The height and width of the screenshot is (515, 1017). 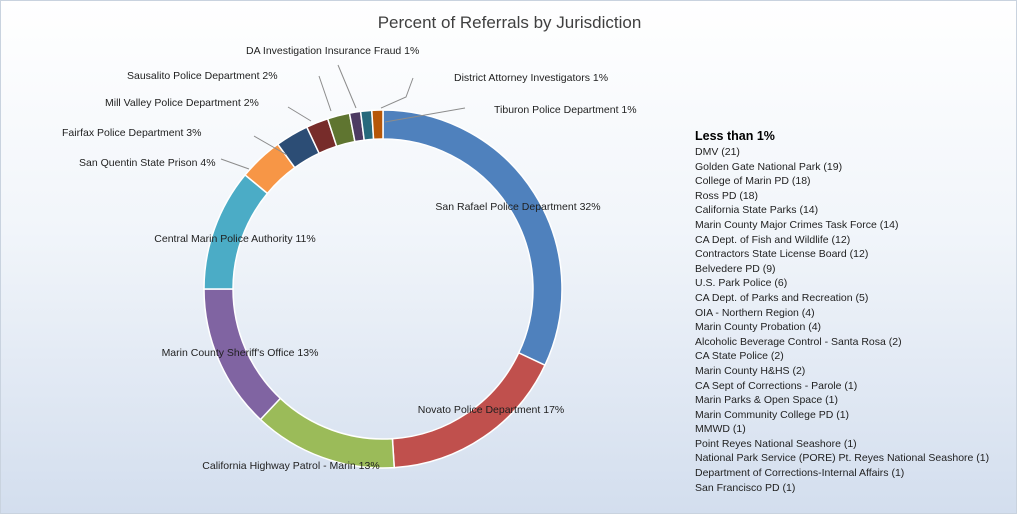 I want to click on slice-label: California Highway Patrol - Marin 13%, so click(x=290, y=466).